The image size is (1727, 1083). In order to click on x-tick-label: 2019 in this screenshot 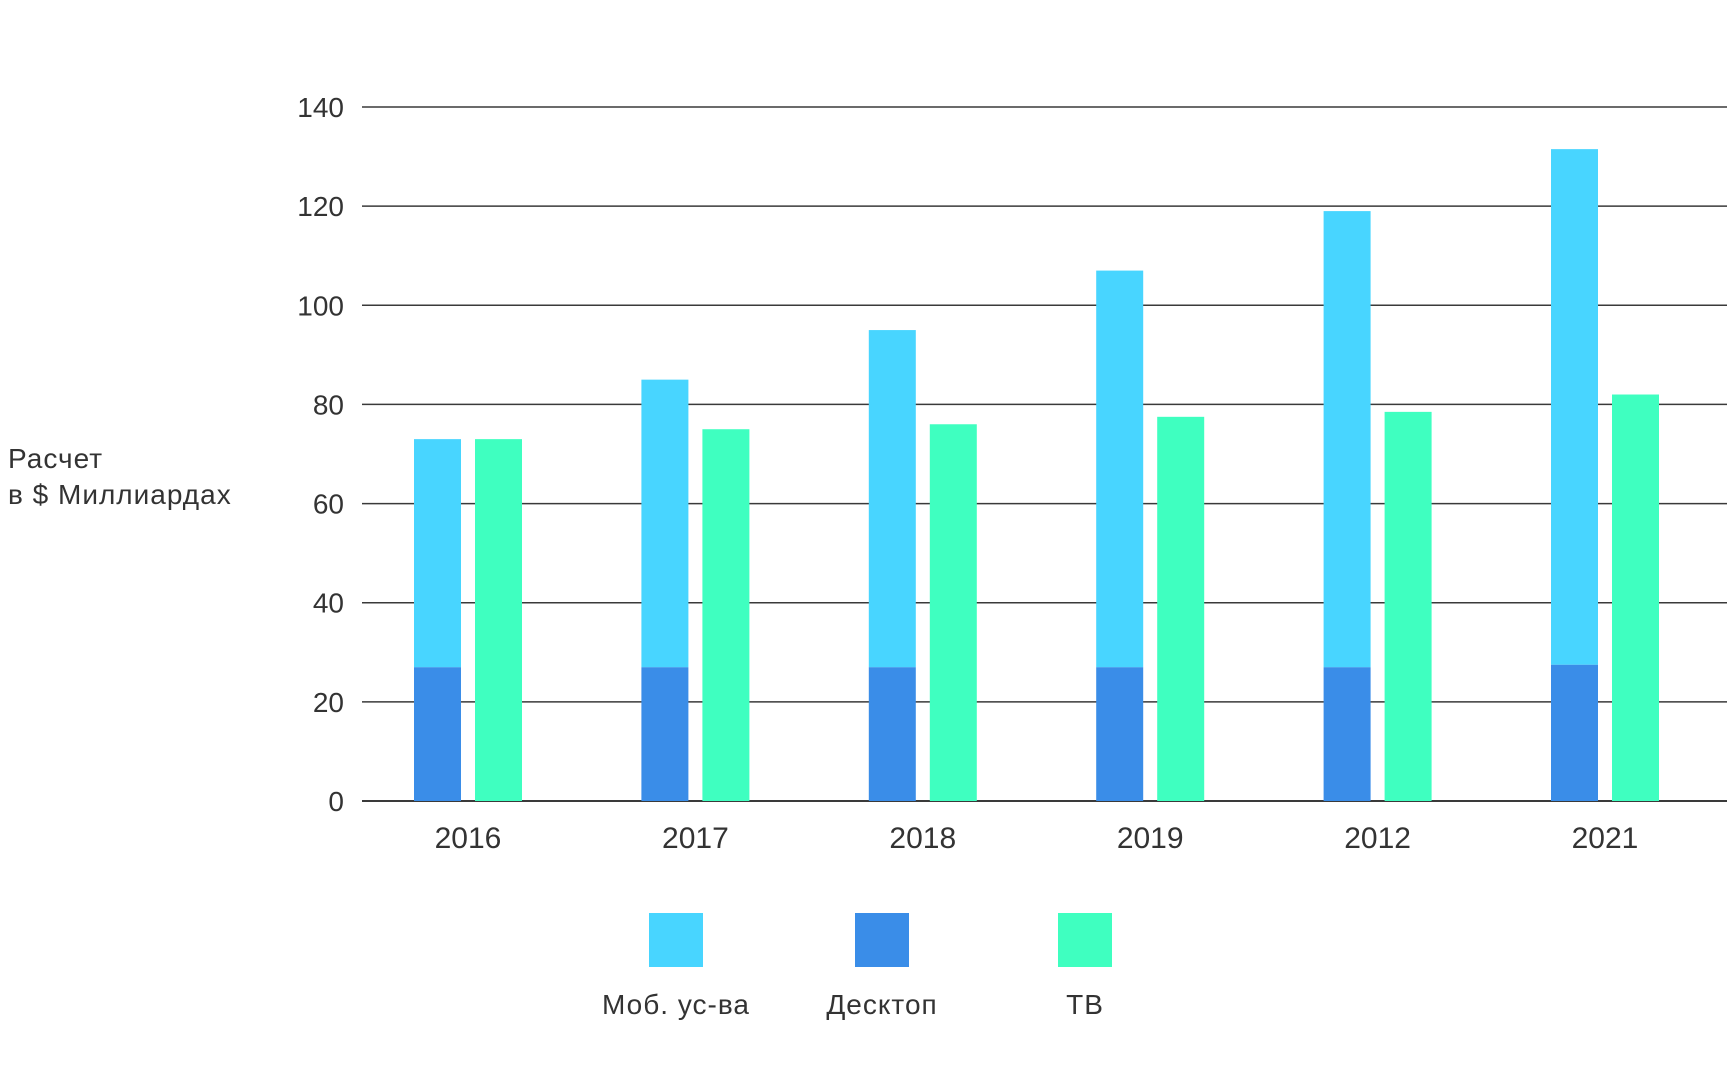, I will do `click(1150, 838)`.